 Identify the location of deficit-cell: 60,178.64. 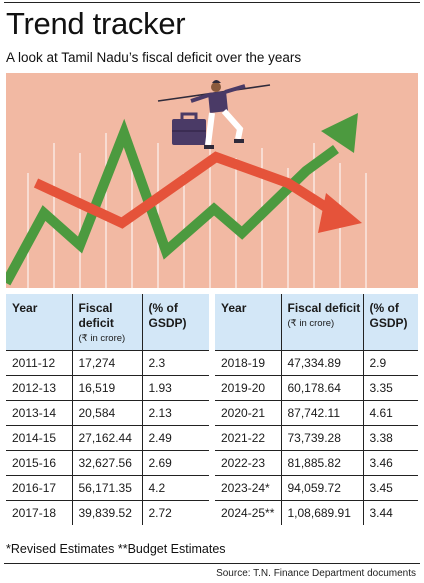
(321, 387).